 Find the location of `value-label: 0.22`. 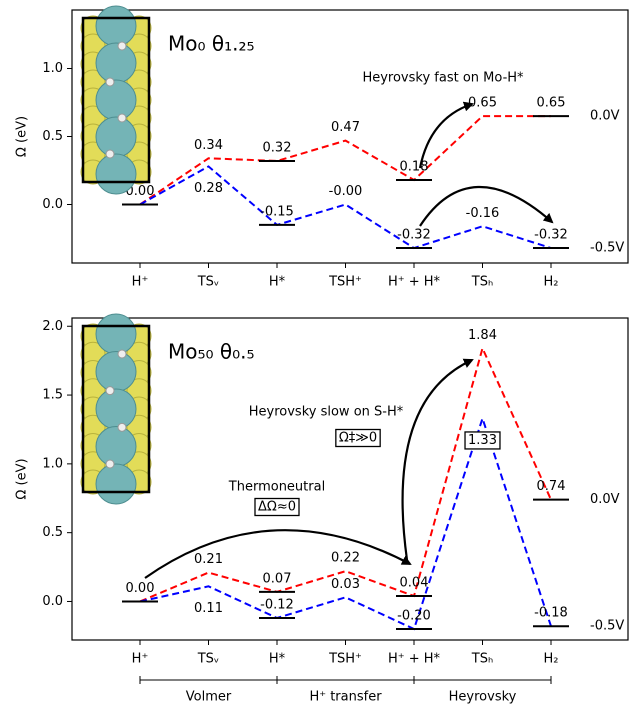

value-label: 0.22 is located at coordinates (345, 558).